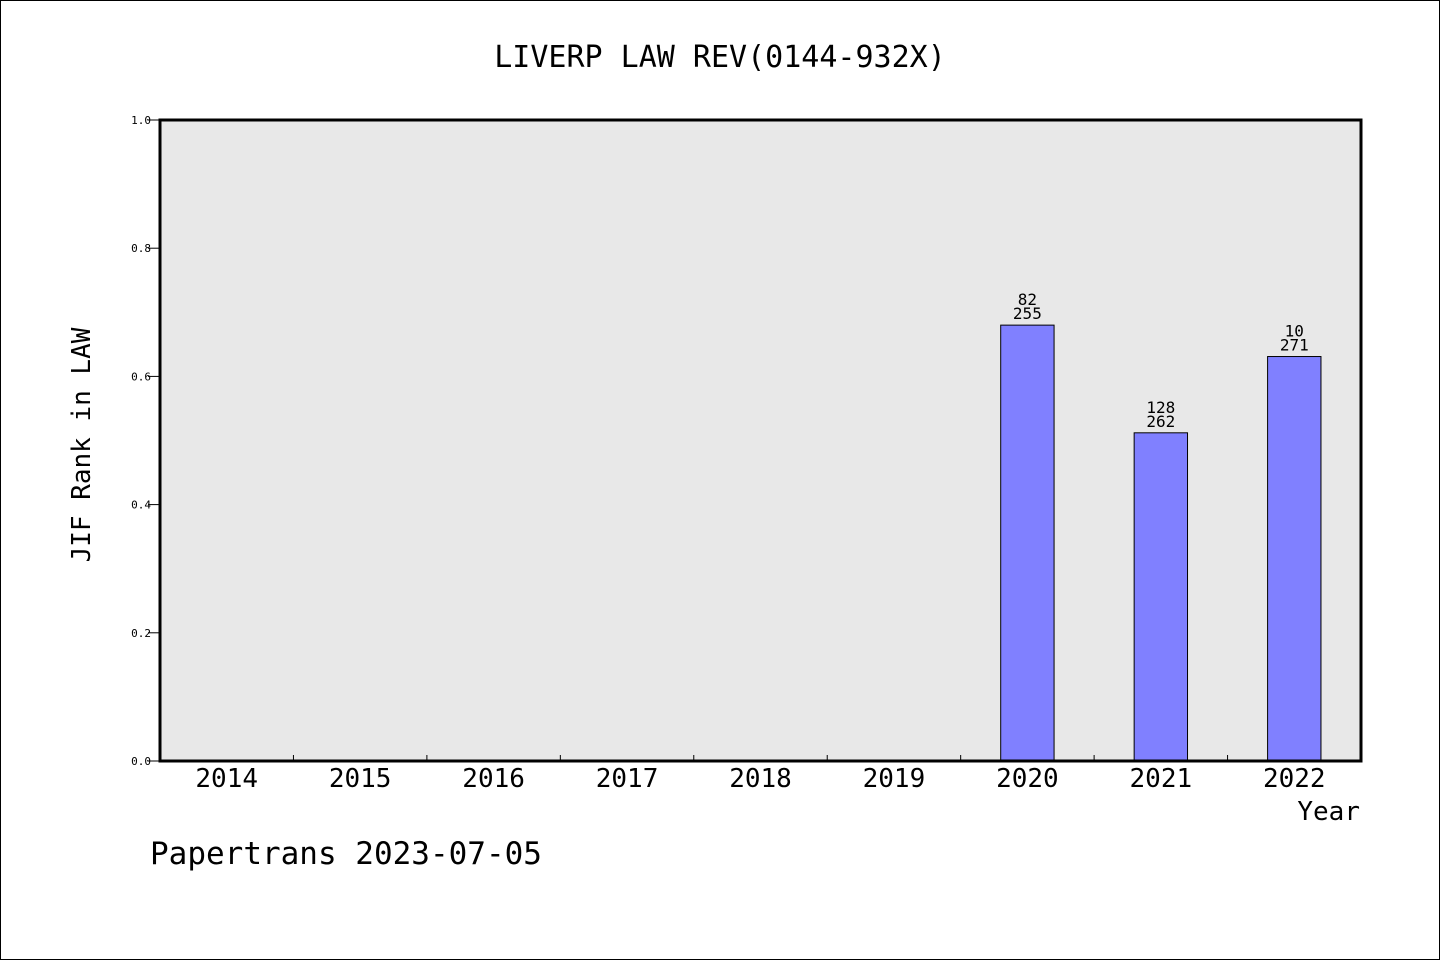 The width and height of the screenshot is (1440, 960). Describe the element at coordinates (720, 57) in the screenshot. I see `chart-title: LIVERP LAW REV(0144-932X)` at that location.